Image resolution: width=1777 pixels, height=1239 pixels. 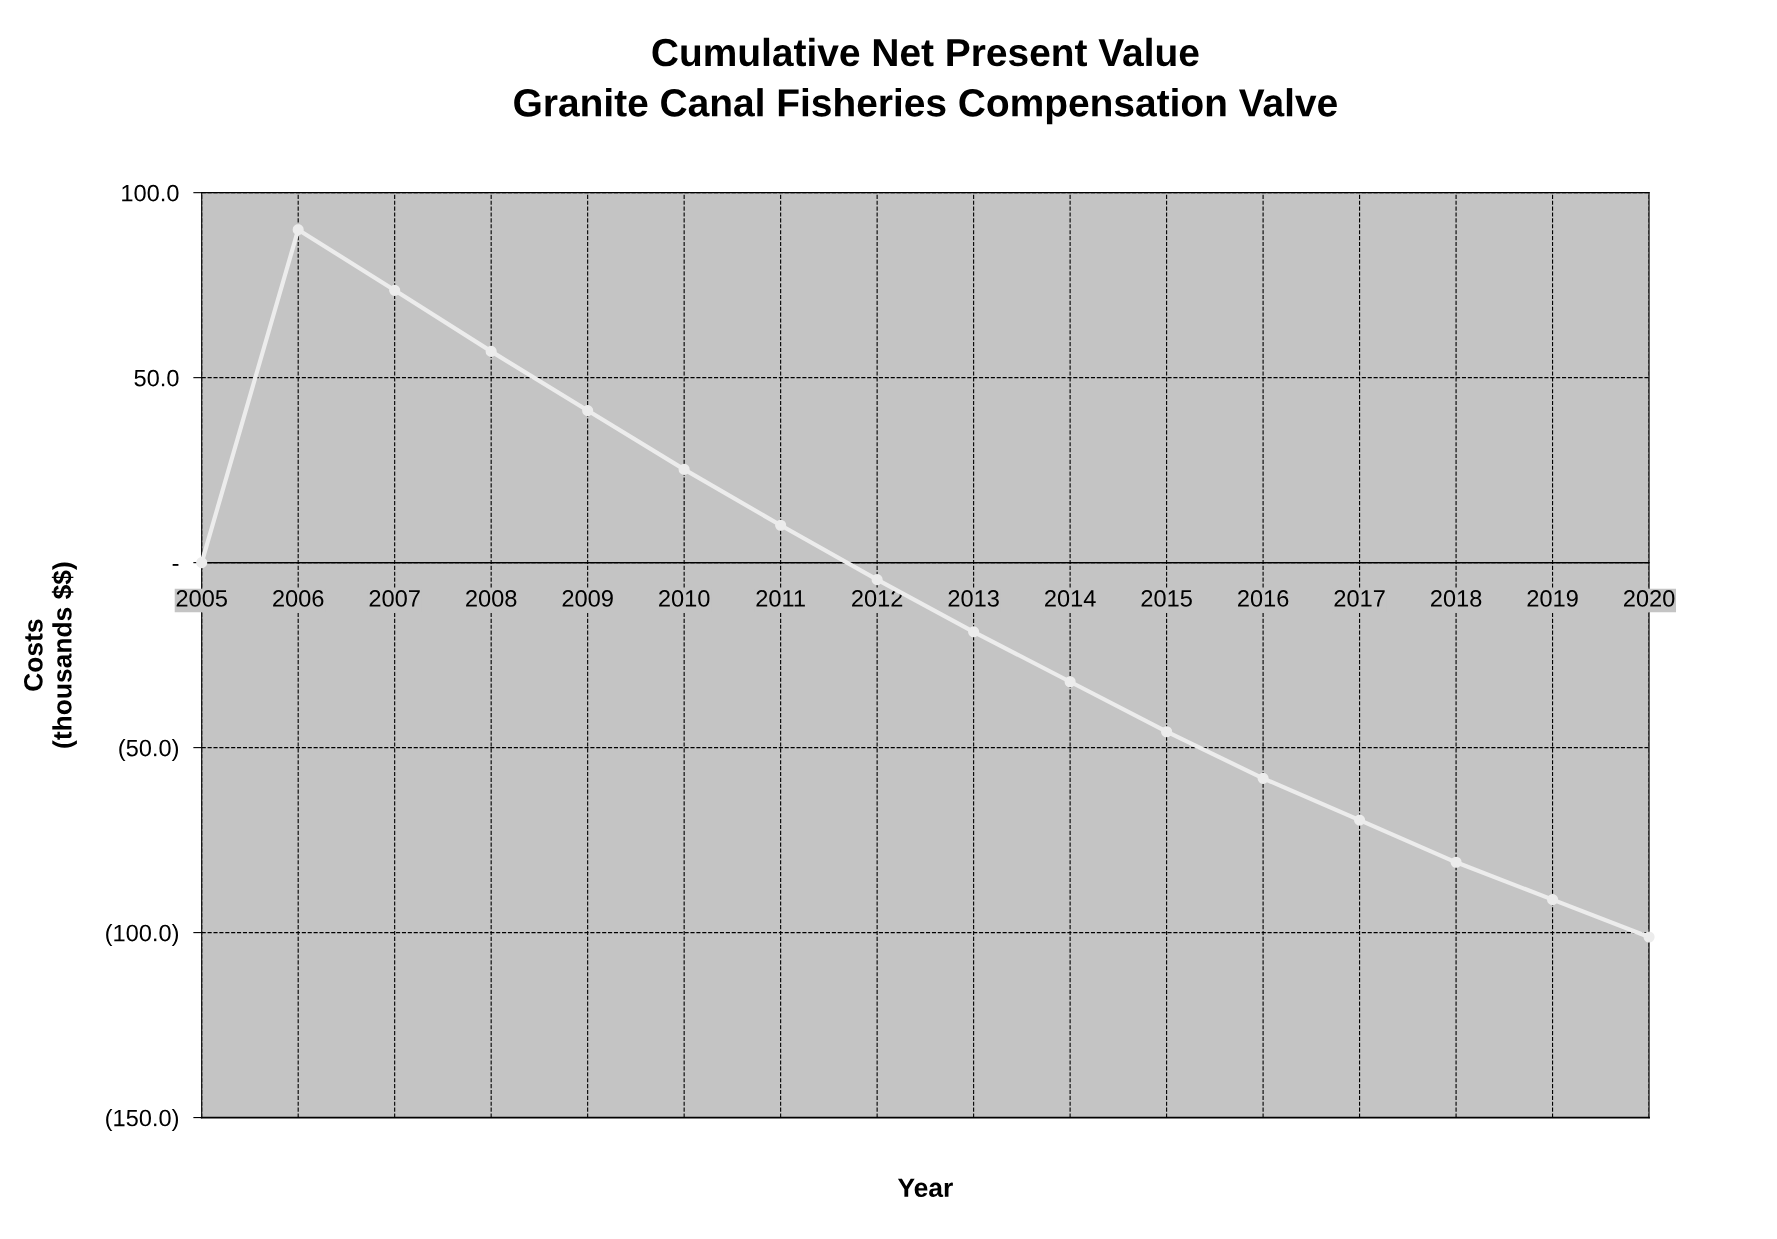 What do you see at coordinates (156, 378) in the screenshot?
I see `y-tick-label: 50.0` at bounding box center [156, 378].